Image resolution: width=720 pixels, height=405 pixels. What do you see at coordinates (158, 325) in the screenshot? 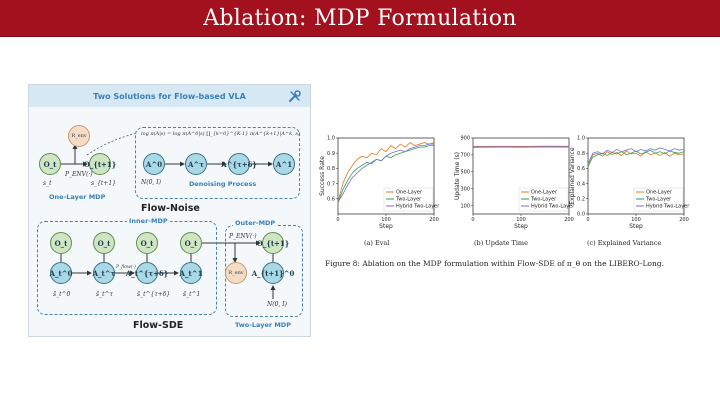
I see `flow-sde-title: Flow-SDE` at bounding box center [158, 325].